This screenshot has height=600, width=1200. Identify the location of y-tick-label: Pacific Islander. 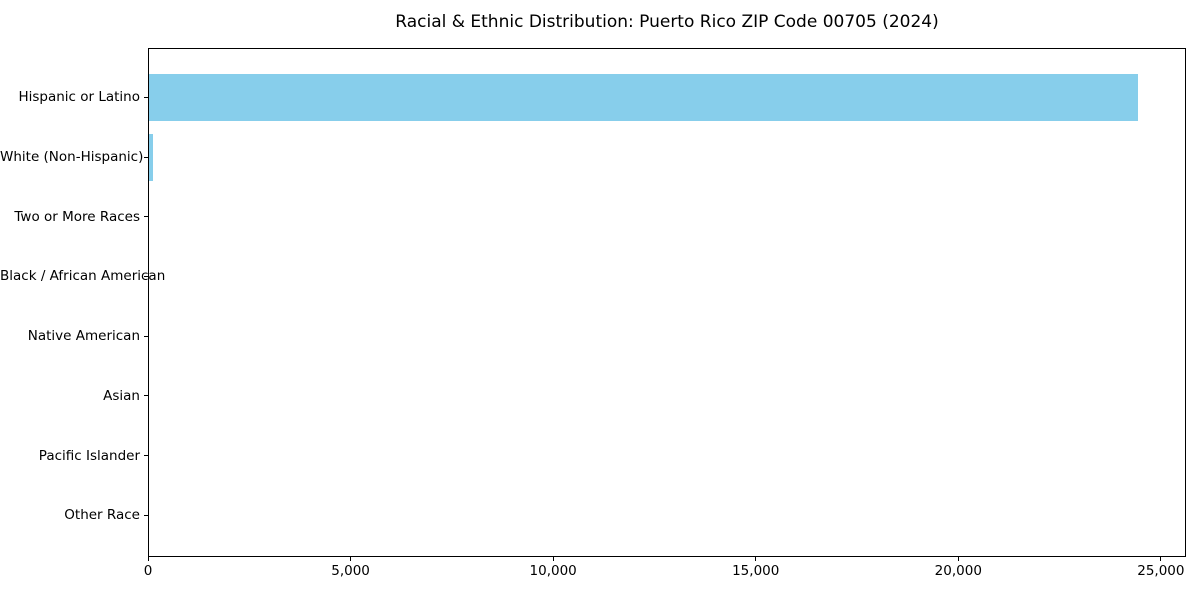
(89, 455).